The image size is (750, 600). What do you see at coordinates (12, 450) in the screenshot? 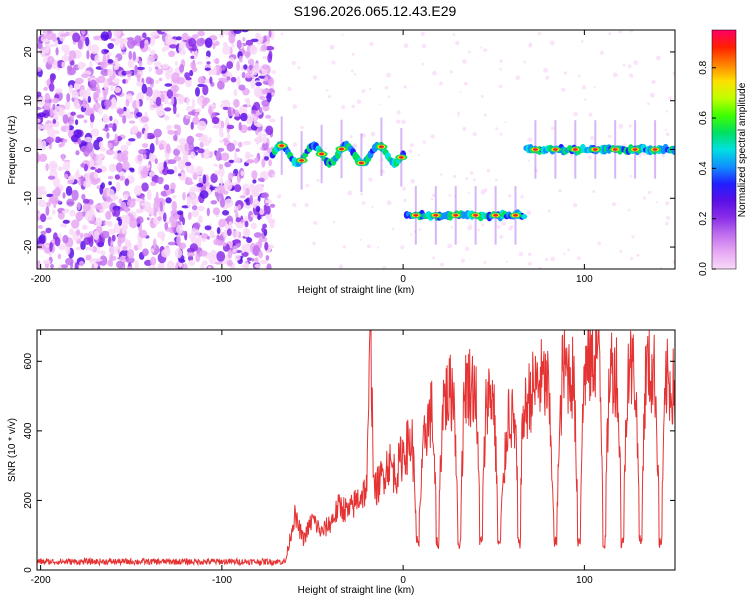
I see `snr-y-label: SNR (10 * v/v)` at bounding box center [12, 450].